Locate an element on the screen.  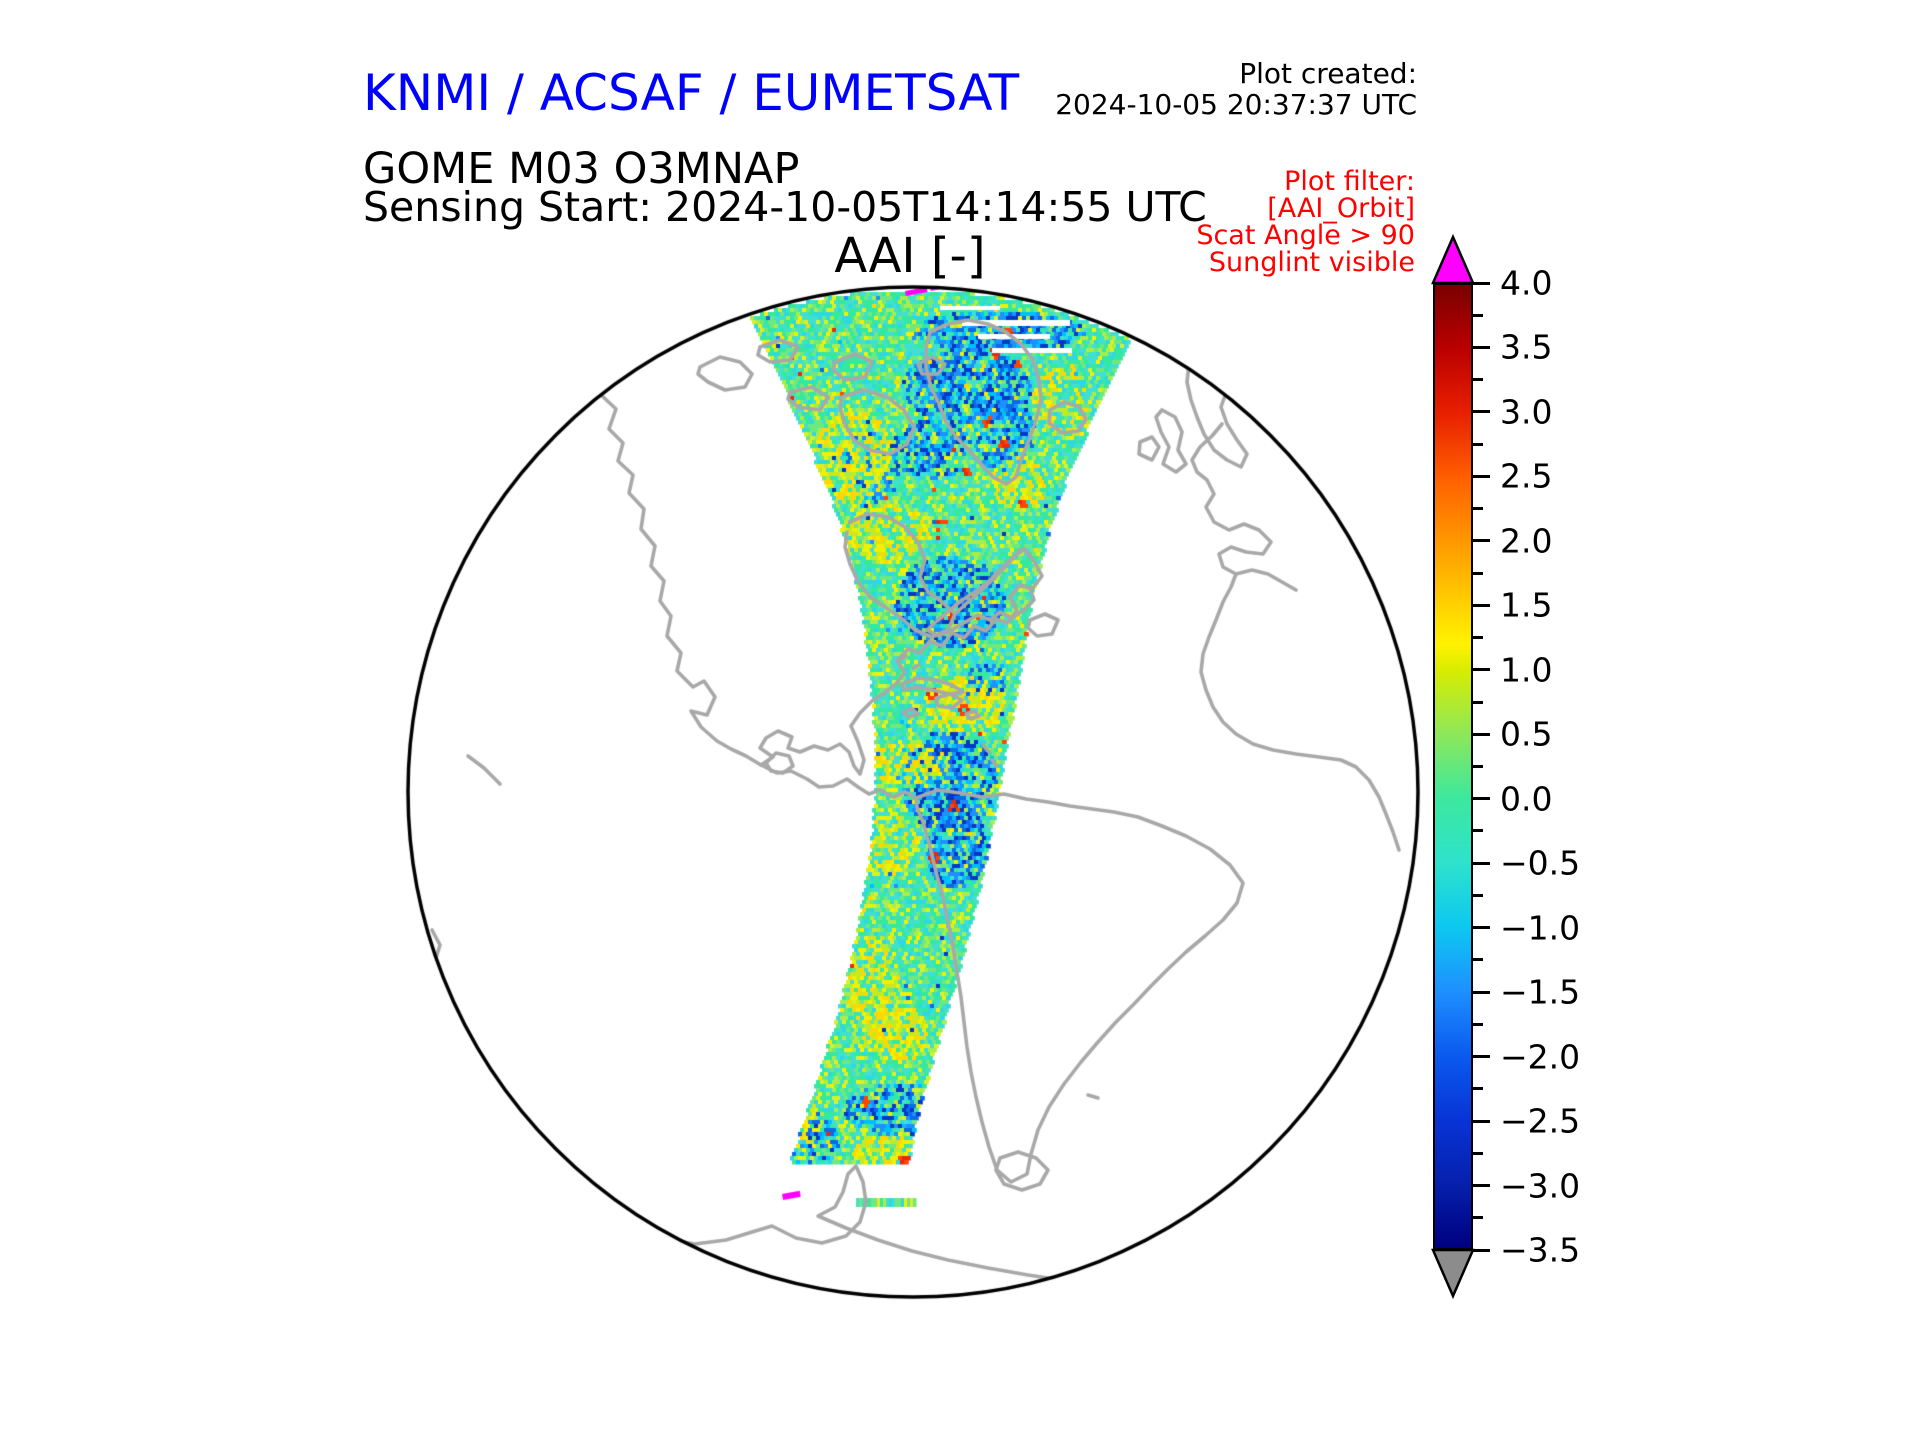
plot-created-timestamp: Plot created: 2024-10-05 20:37:37 UTC is located at coordinates (1236, 89).